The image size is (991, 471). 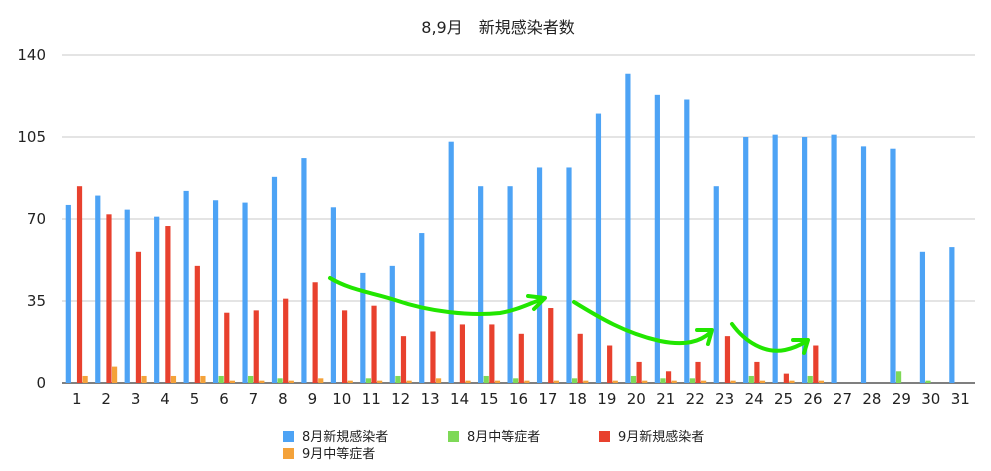 What do you see at coordinates (636, 399) in the screenshot?
I see `x-tick-label: 20` at bounding box center [636, 399].